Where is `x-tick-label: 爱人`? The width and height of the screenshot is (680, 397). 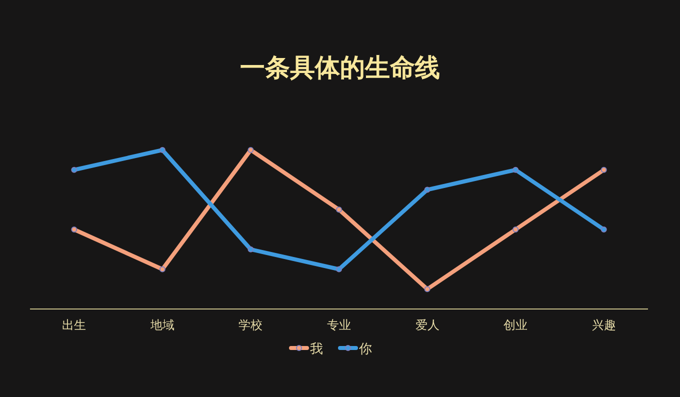 x-tick-label: 爱人 is located at coordinates (427, 325).